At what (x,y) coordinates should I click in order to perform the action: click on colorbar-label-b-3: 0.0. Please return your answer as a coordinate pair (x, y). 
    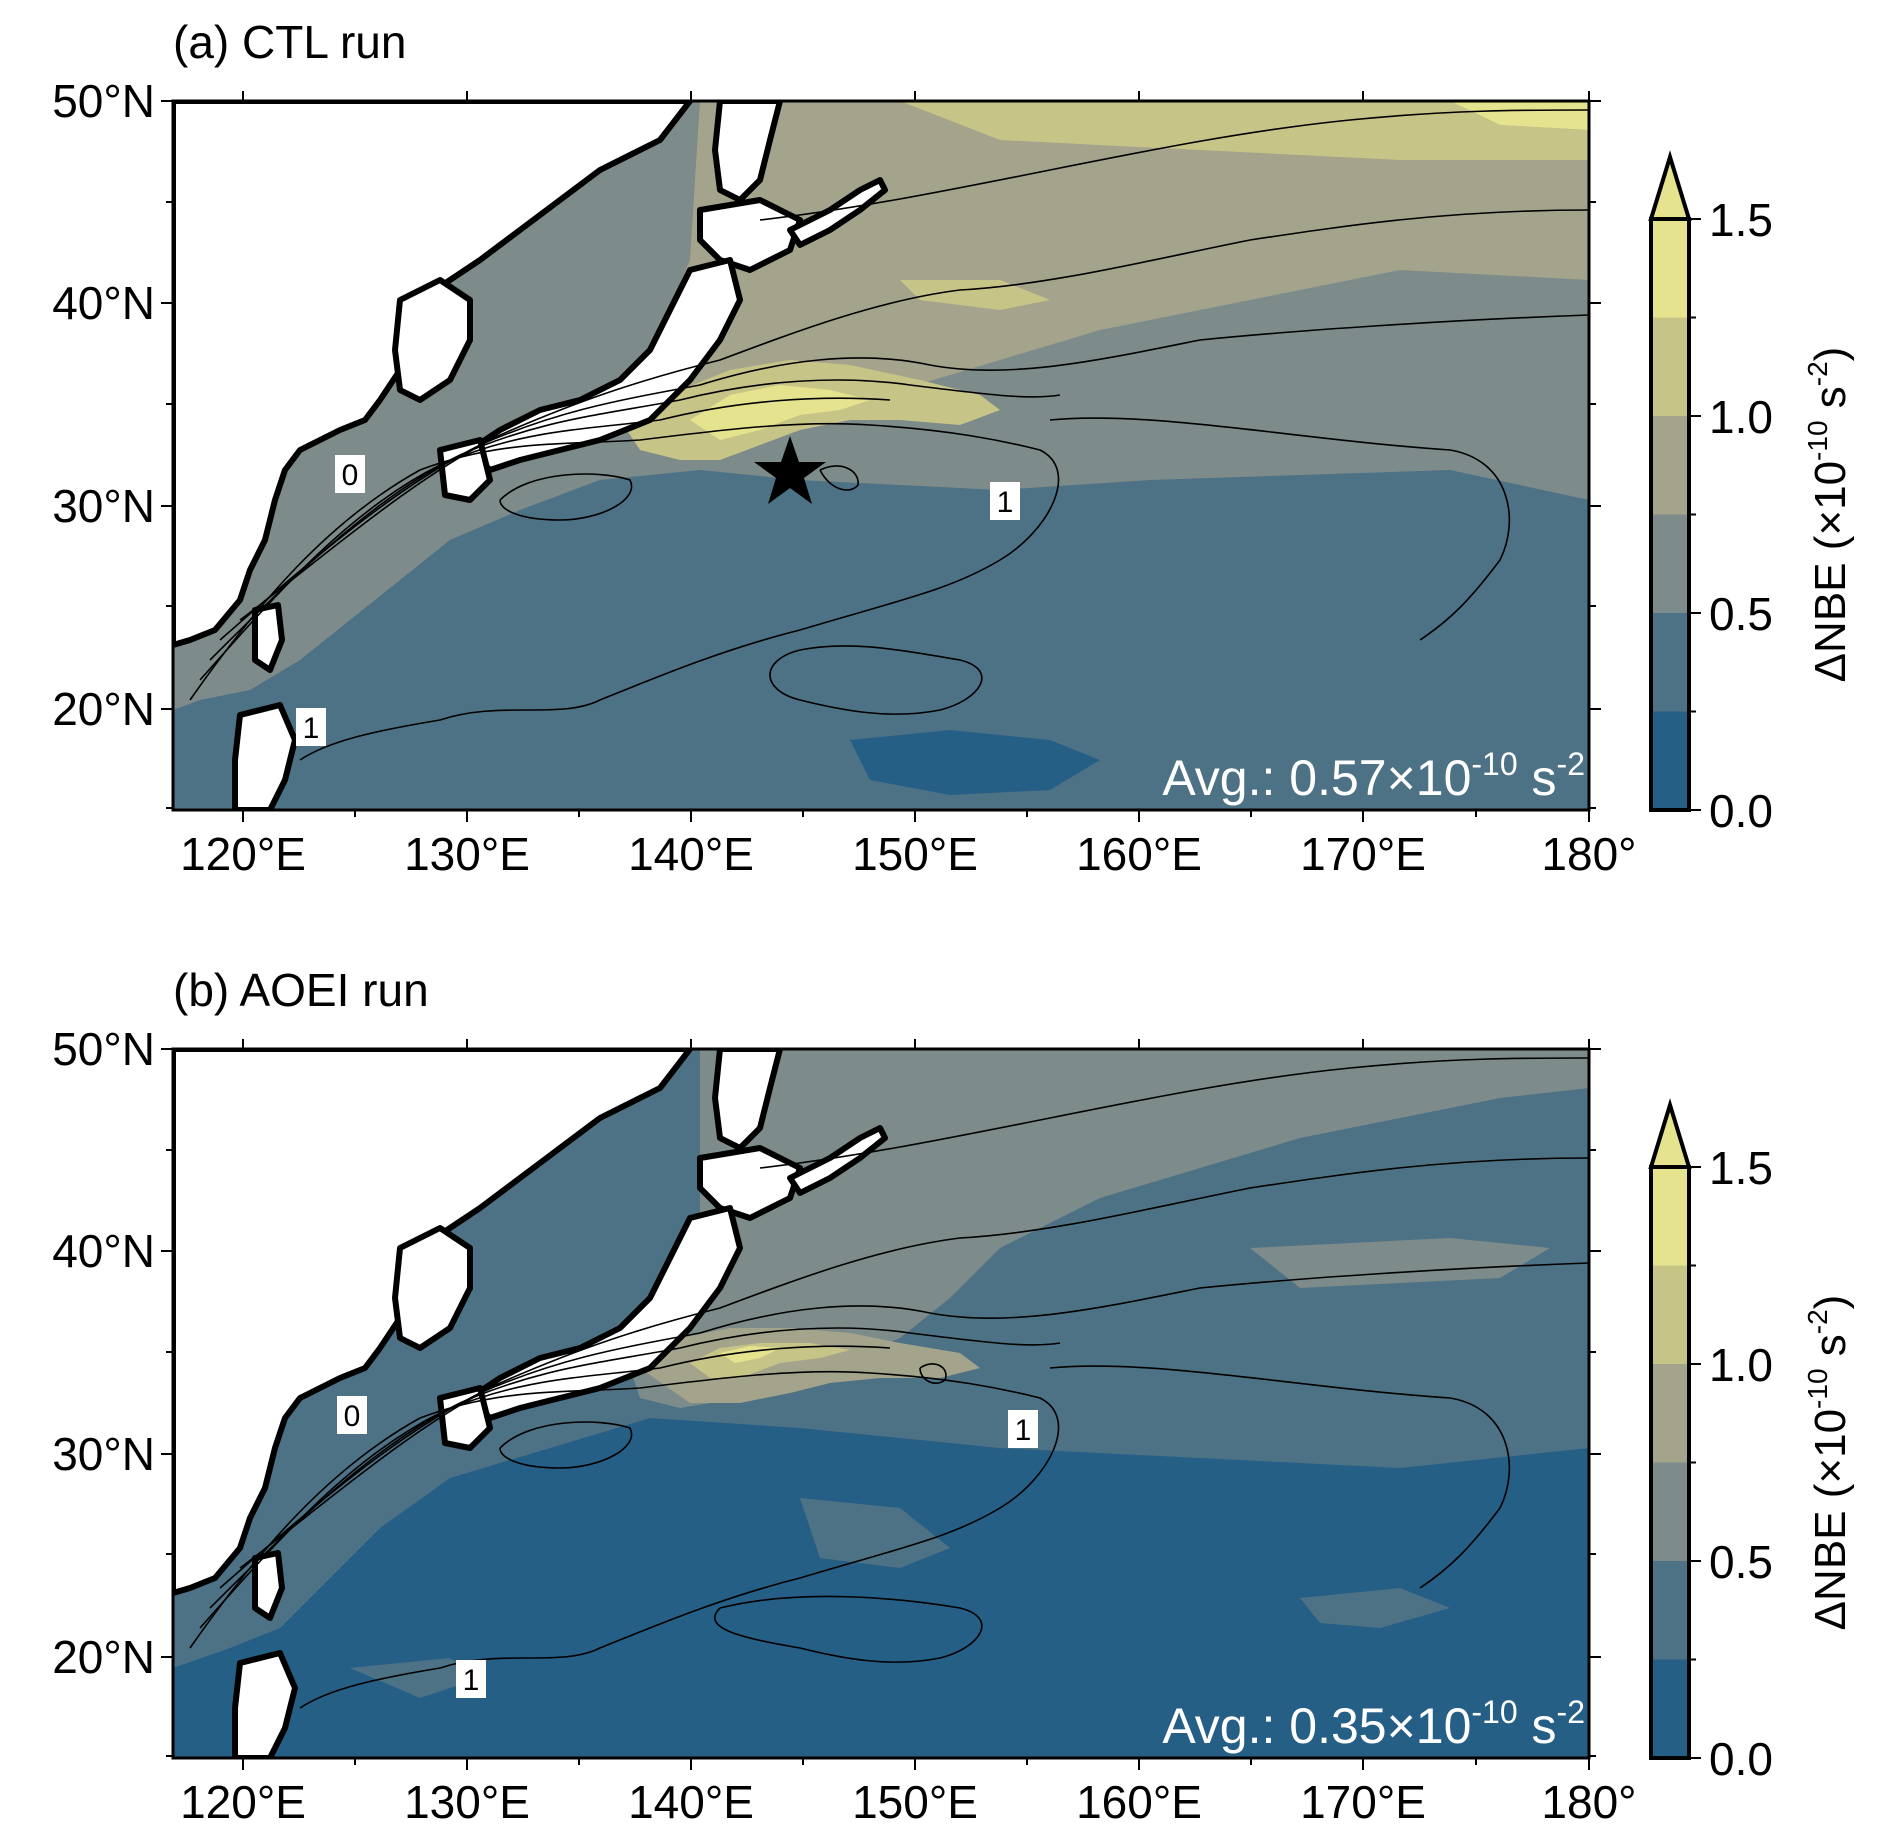
    Looking at the image, I should click on (1741, 1759).